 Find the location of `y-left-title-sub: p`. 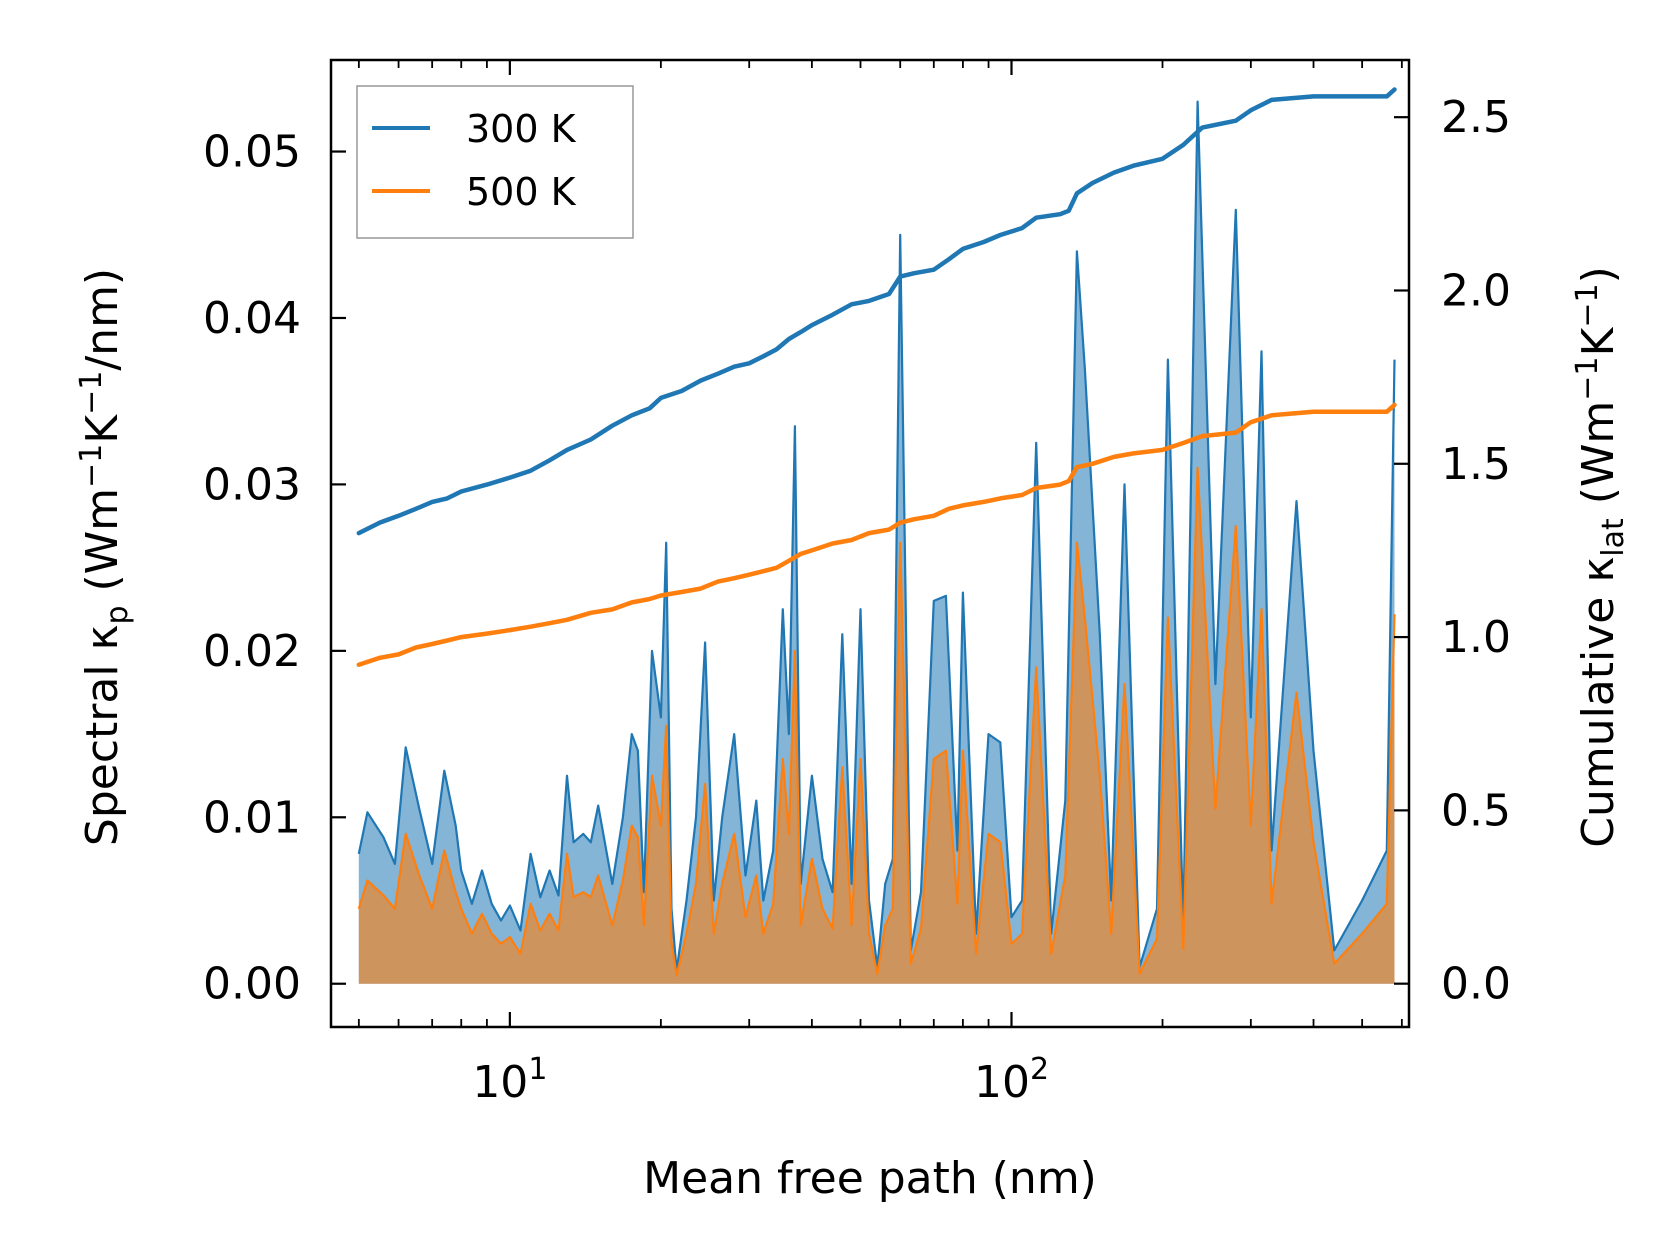

y-left-title-sub: p is located at coordinates (117, 614).